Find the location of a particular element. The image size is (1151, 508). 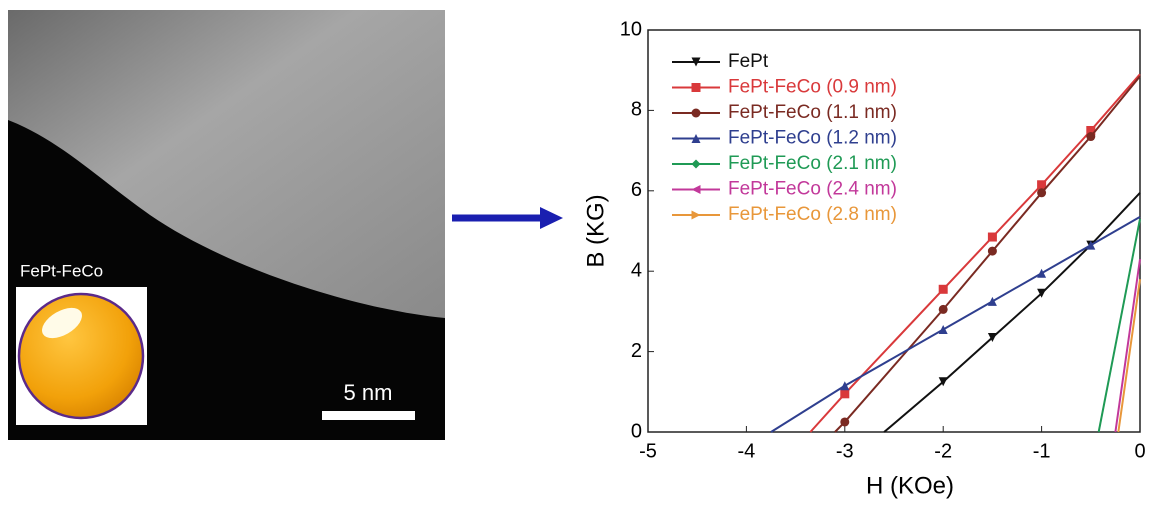

x-tick-label: -3 is located at coordinates (845, 451).